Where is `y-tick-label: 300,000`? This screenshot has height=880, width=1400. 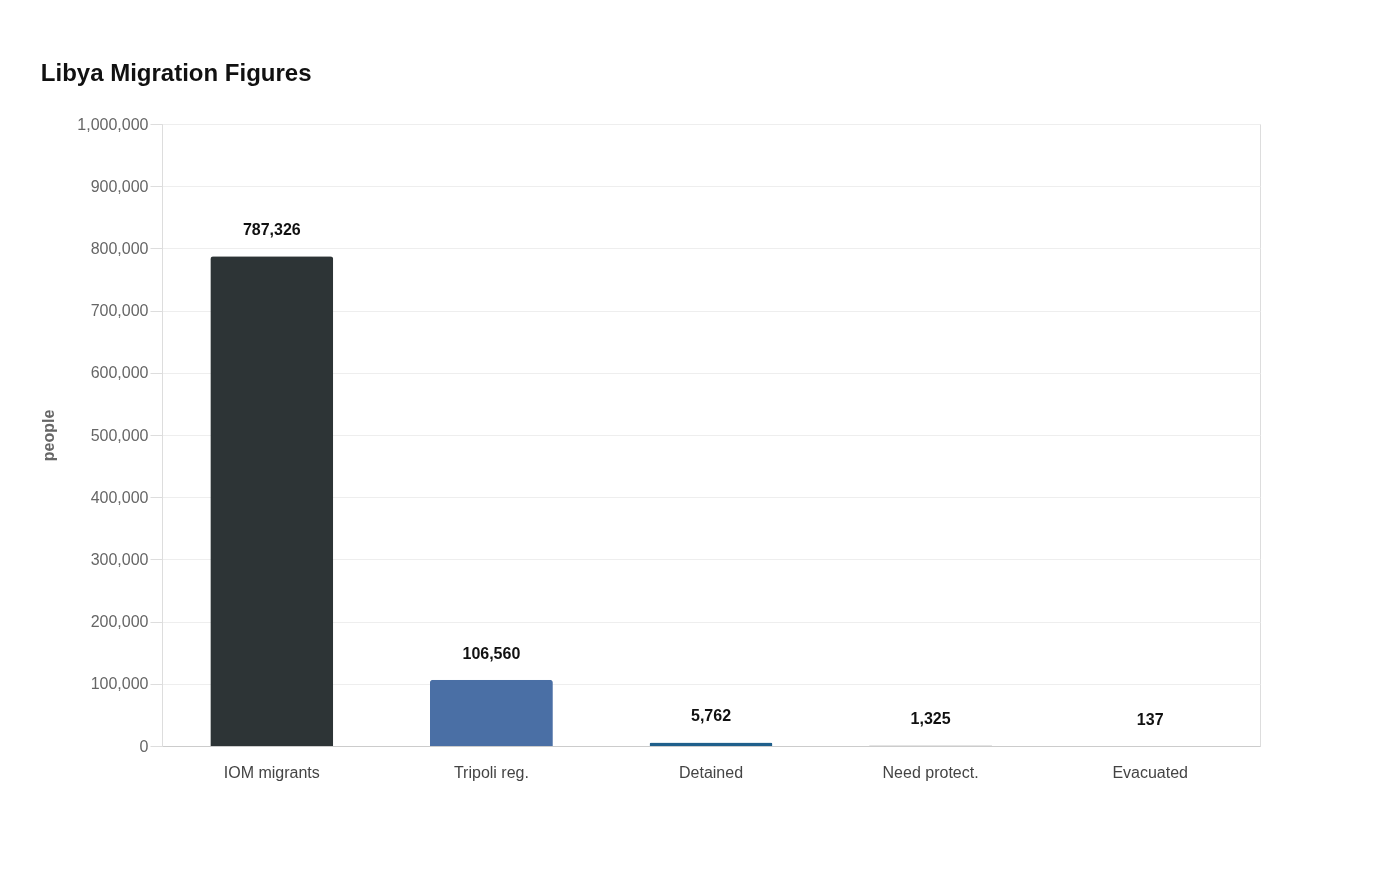 y-tick-label: 300,000 is located at coordinates (119, 559).